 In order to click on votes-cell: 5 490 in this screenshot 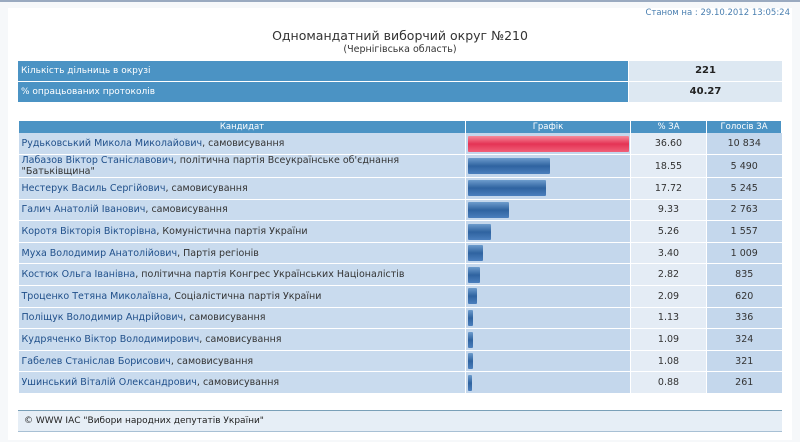, I will do `click(744, 166)`.